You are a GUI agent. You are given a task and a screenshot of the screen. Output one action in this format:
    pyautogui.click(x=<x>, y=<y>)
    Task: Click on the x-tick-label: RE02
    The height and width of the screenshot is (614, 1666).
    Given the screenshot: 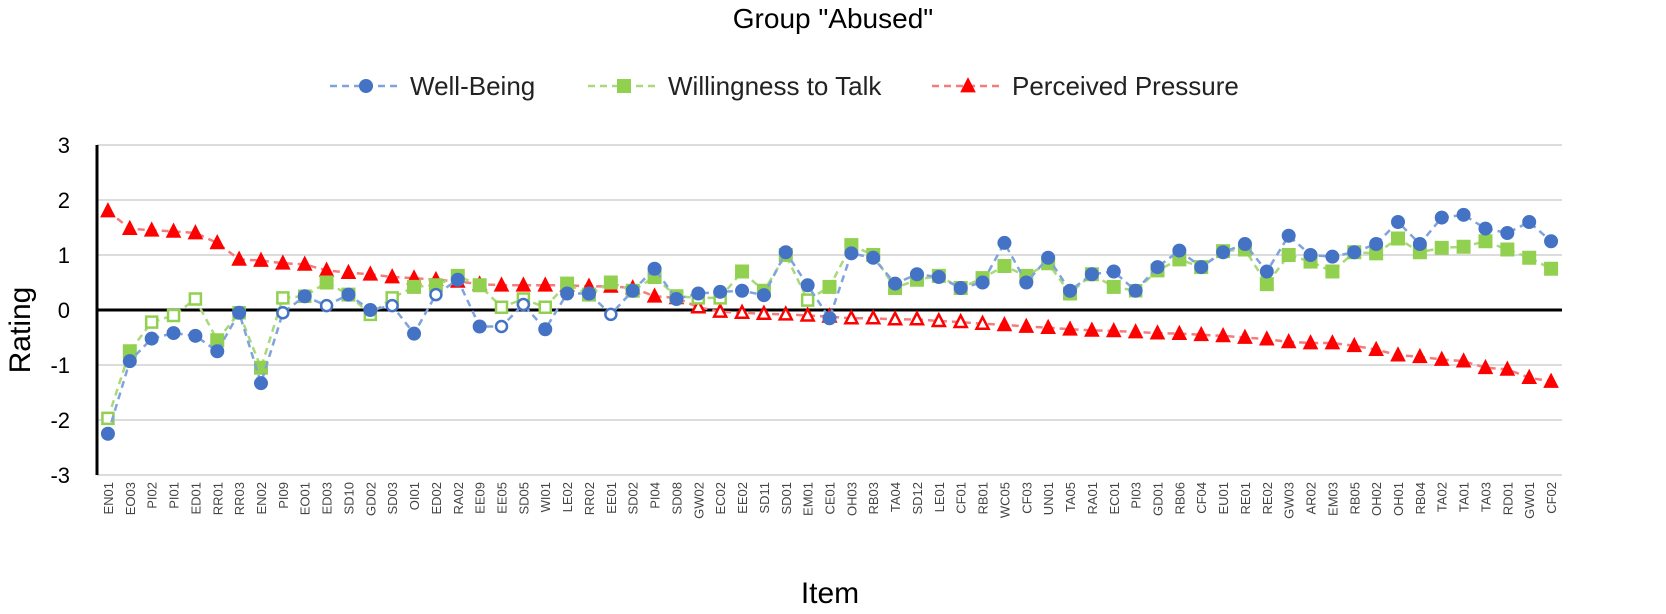 What is the action you would take?
    pyautogui.click(x=1267, y=498)
    